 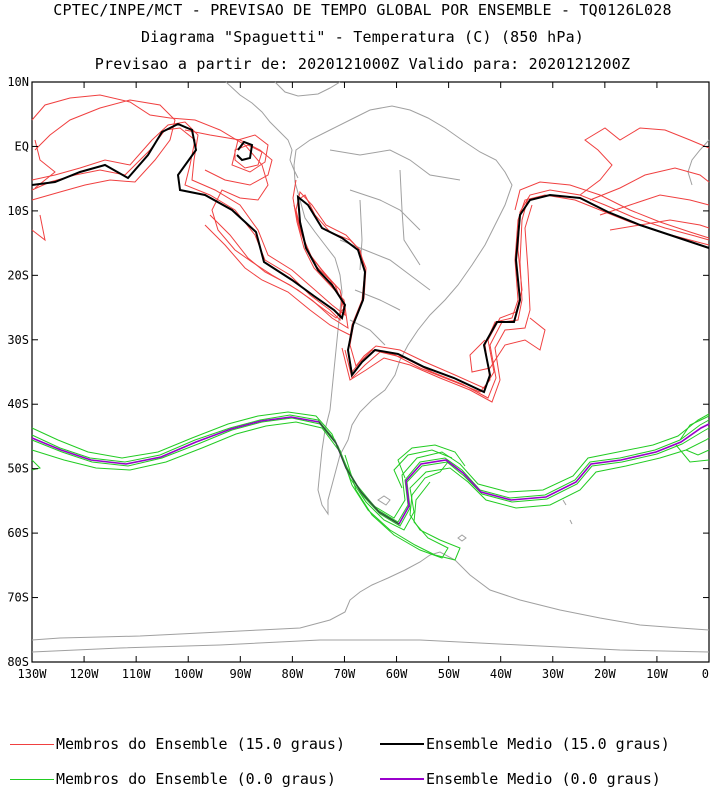 What do you see at coordinates (548, 744) in the screenshot?
I see `legend-label-mean-15: Ensemble Medio (15.0 graus)` at bounding box center [548, 744].